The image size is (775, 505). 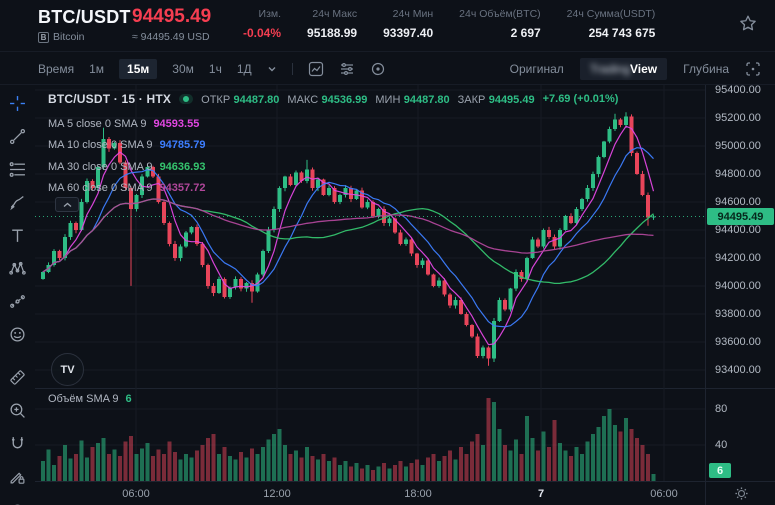 What do you see at coordinates (17, 268) in the screenshot?
I see `xabcd-pattern-tool-icon` at bounding box center [17, 268].